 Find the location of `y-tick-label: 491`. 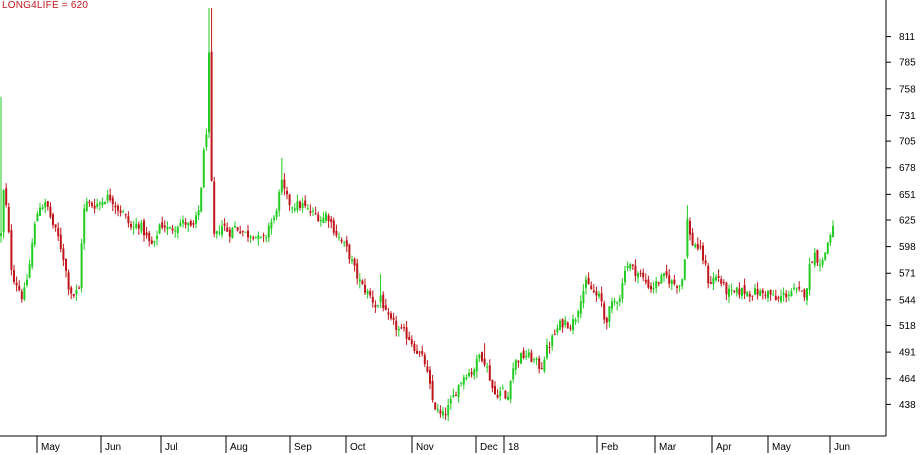

y-tick-label: 491 is located at coordinates (907, 353).